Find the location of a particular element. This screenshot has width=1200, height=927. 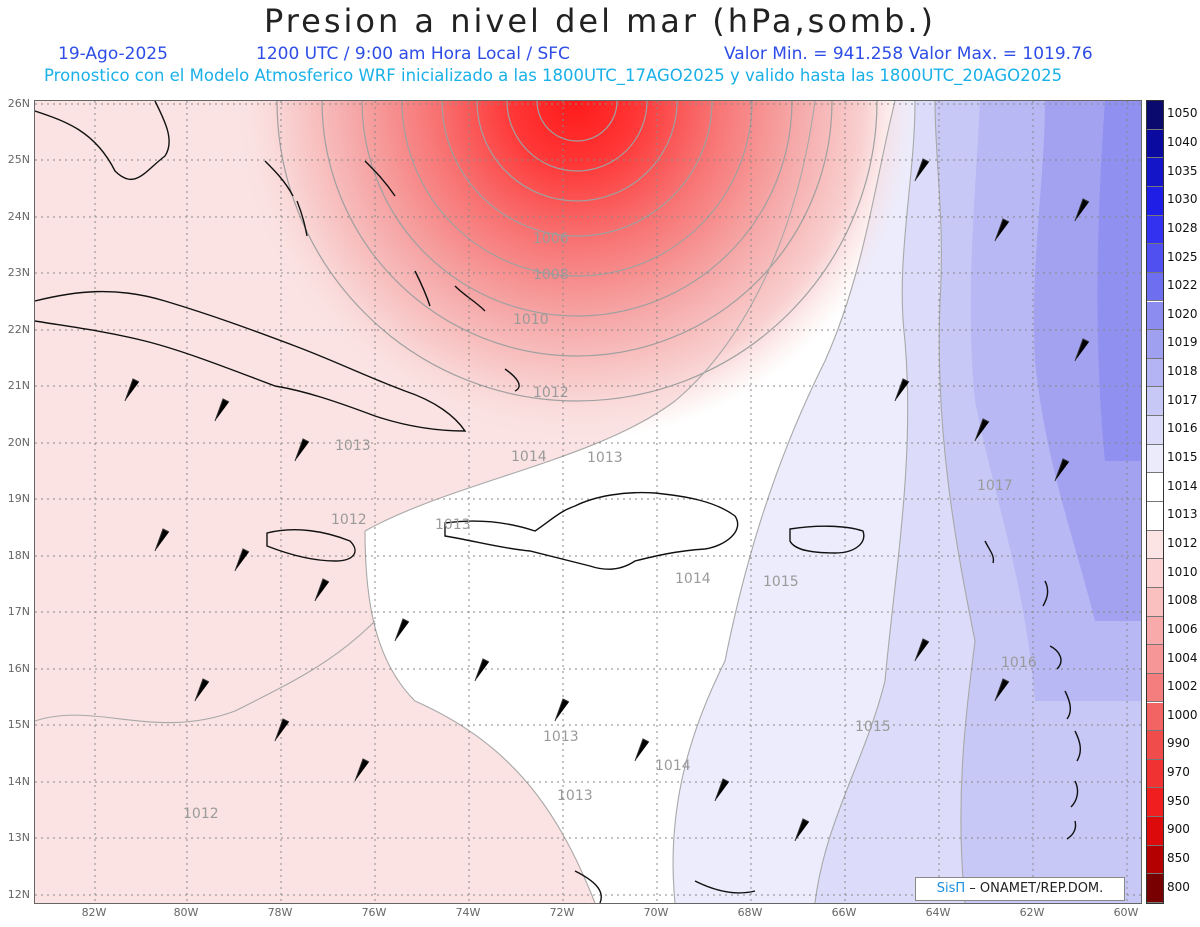

lat-label: 24N is located at coordinates (18, 216).